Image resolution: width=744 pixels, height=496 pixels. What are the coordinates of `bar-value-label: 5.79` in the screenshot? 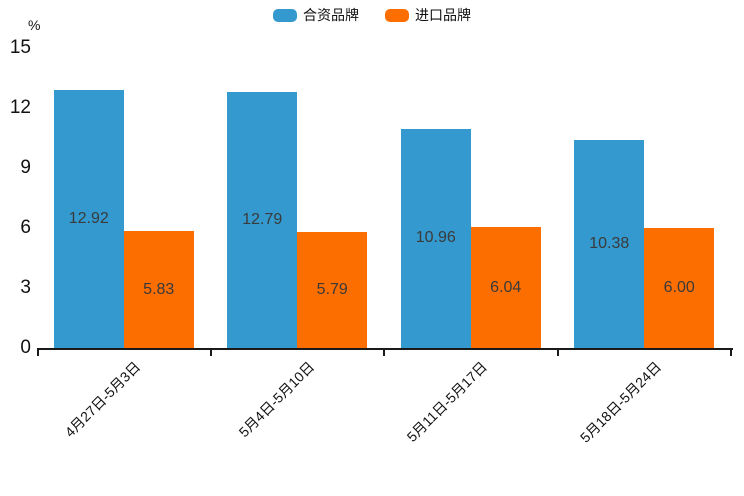 It's located at (332, 290).